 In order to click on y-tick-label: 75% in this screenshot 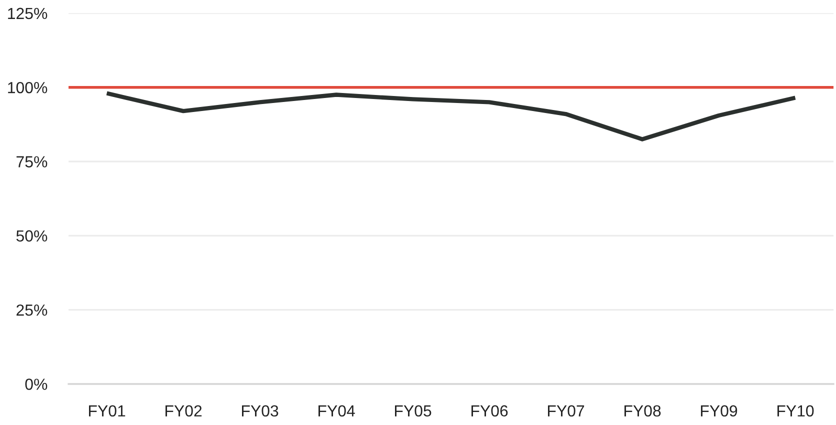, I will do `click(32, 162)`.